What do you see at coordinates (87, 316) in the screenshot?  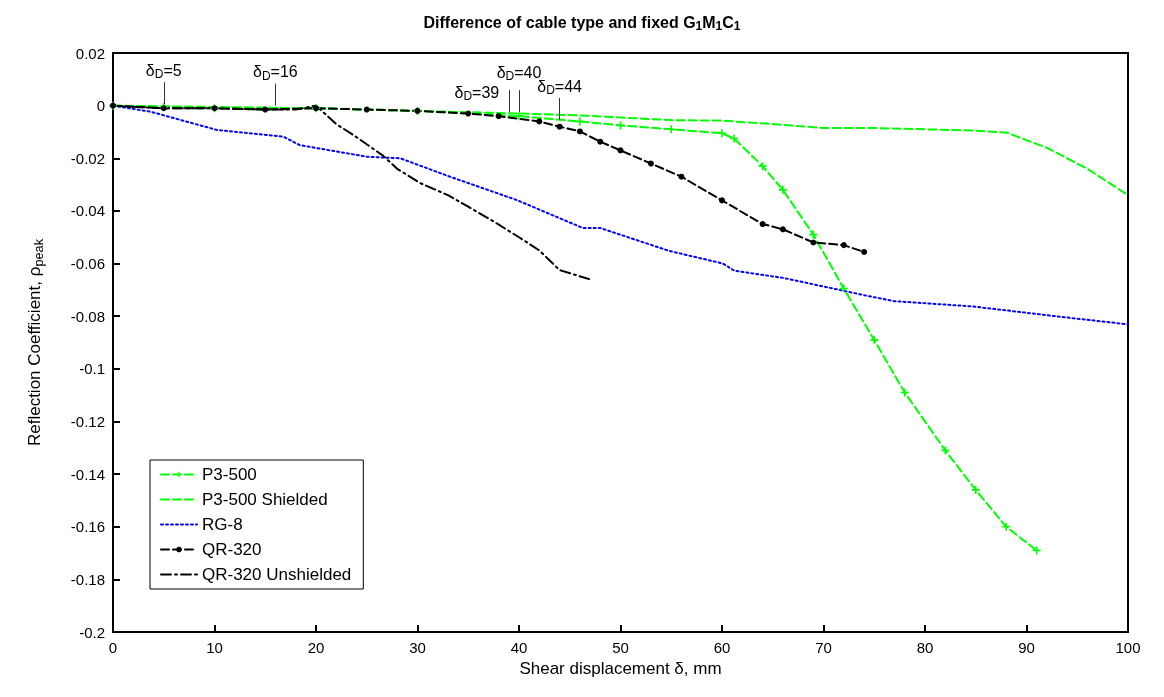 I see `y-tick-label: -0.08` at bounding box center [87, 316].